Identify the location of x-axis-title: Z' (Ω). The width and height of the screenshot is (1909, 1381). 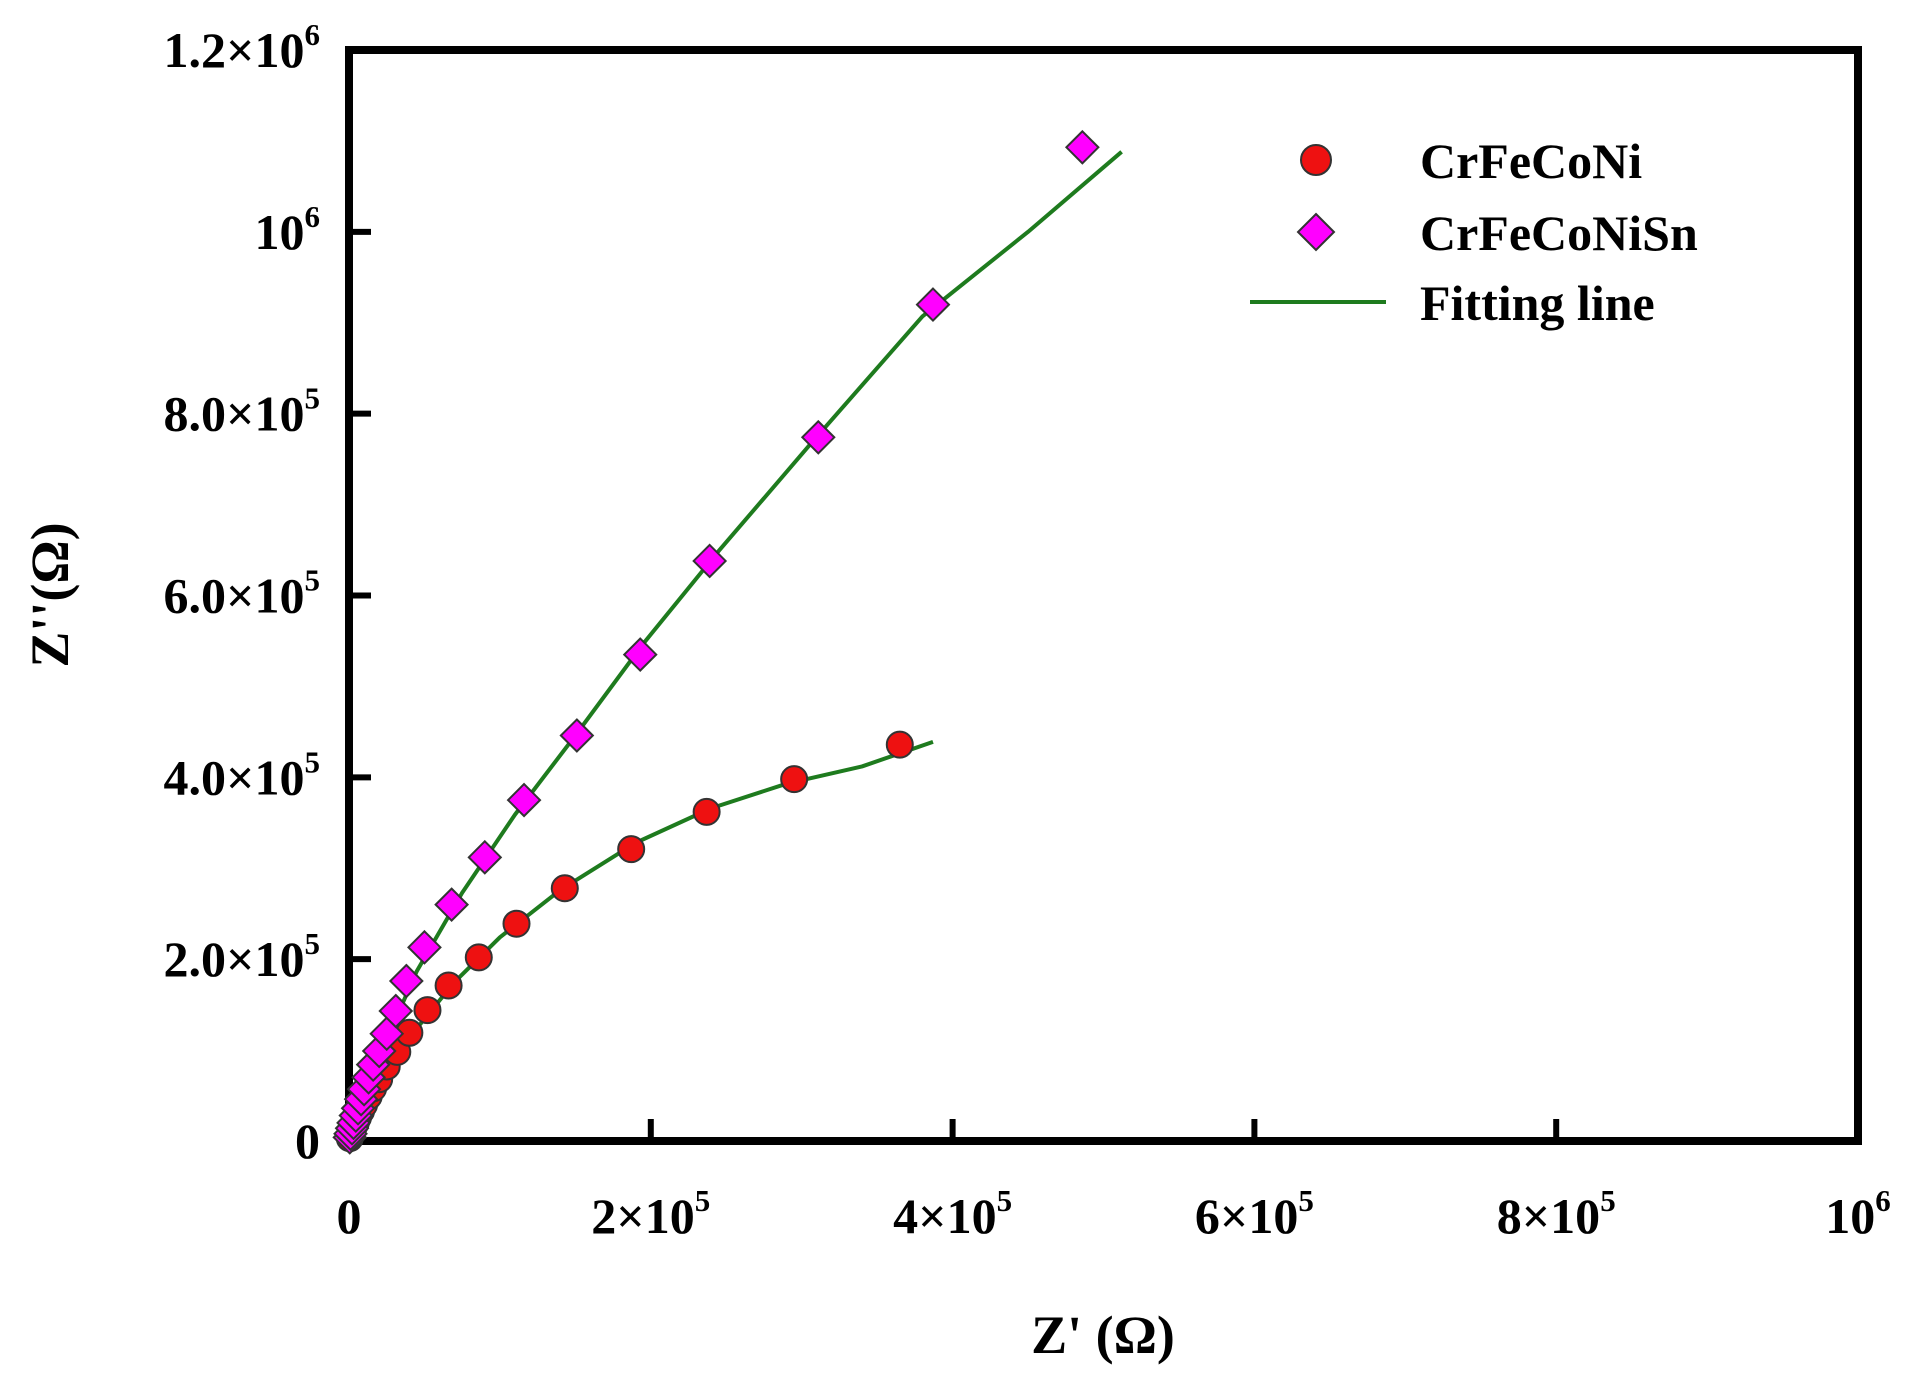
(1103, 1335).